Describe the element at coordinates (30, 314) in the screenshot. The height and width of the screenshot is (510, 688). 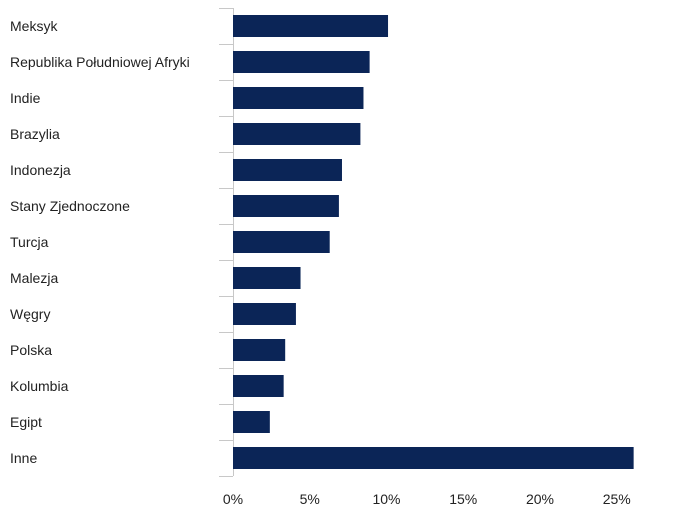
I see `category-label: Węgry` at that location.